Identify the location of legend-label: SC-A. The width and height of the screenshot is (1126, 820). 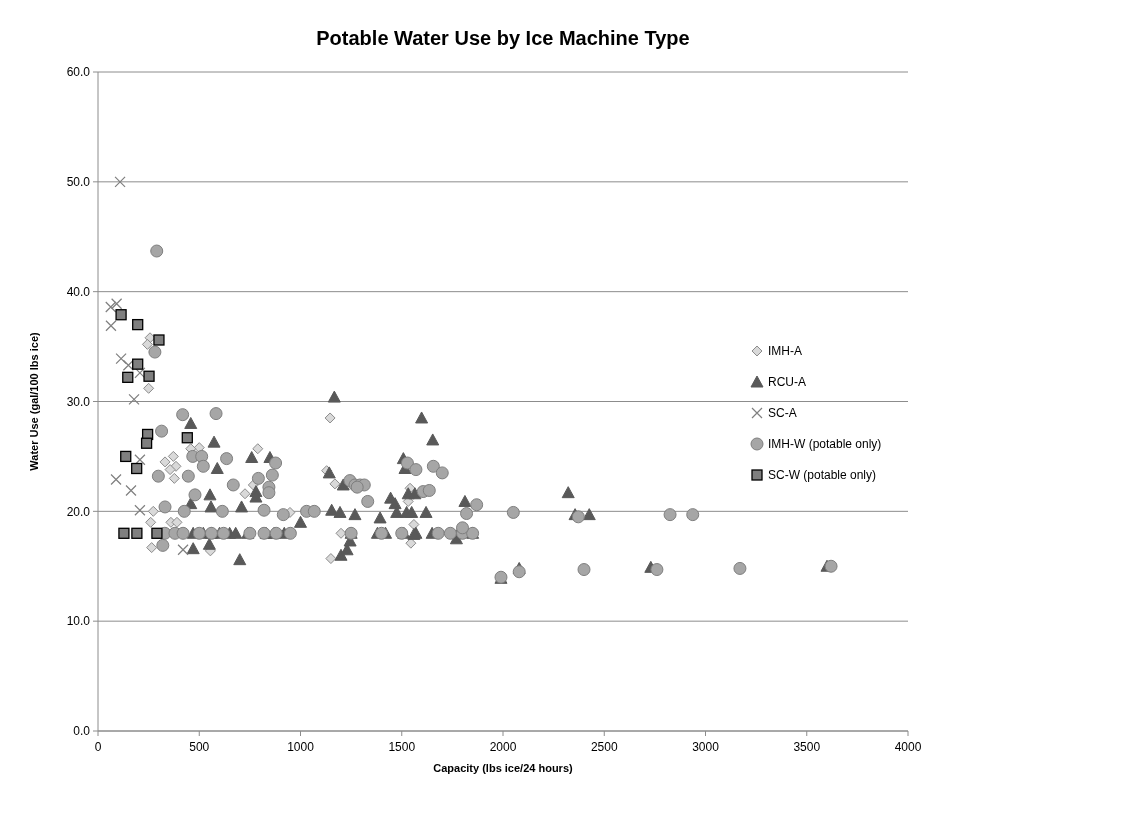
(782, 413).